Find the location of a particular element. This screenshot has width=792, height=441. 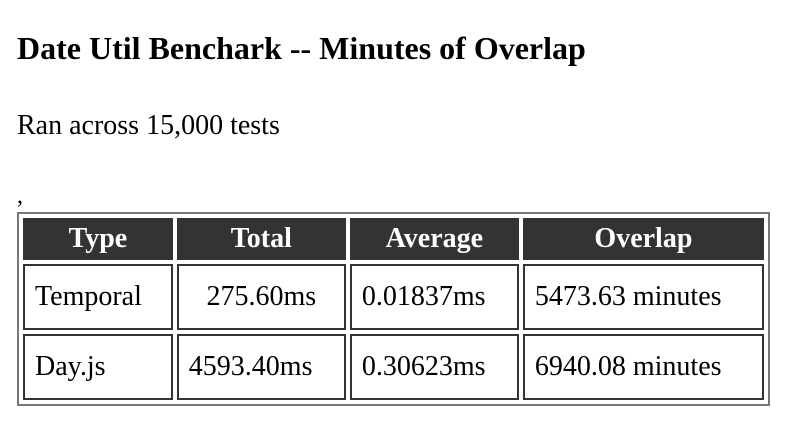

column-header: Overlap is located at coordinates (643, 239).